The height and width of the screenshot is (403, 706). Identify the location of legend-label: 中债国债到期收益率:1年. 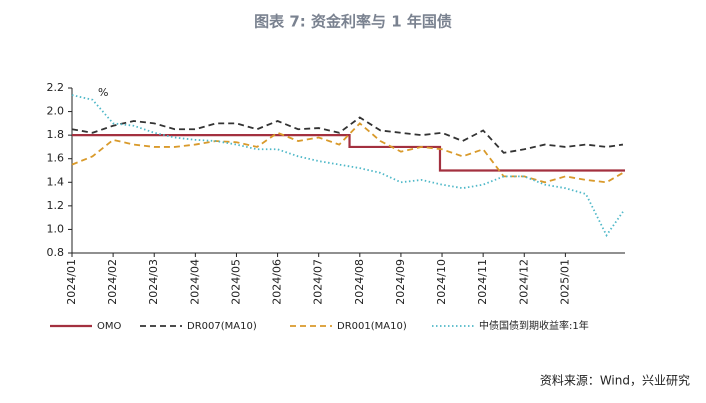
(534, 325).